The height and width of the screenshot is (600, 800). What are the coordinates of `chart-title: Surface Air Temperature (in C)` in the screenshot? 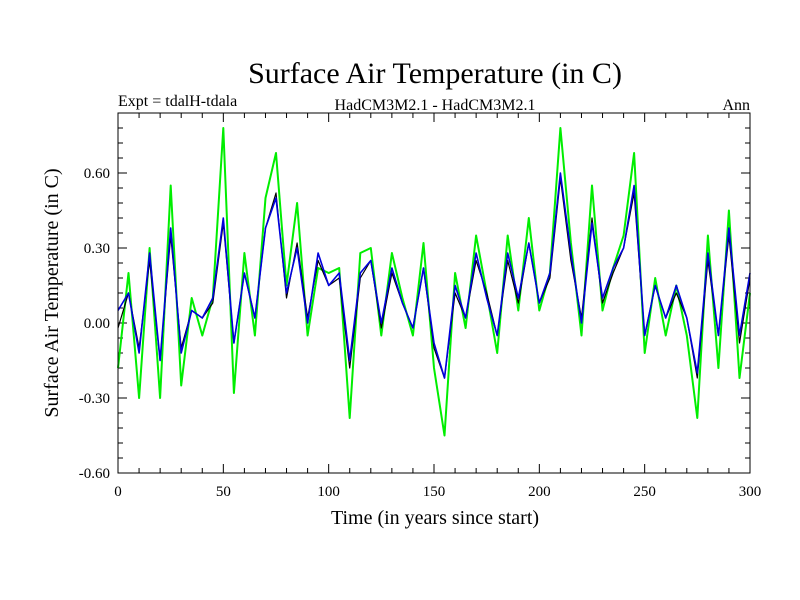 It's located at (435, 73).